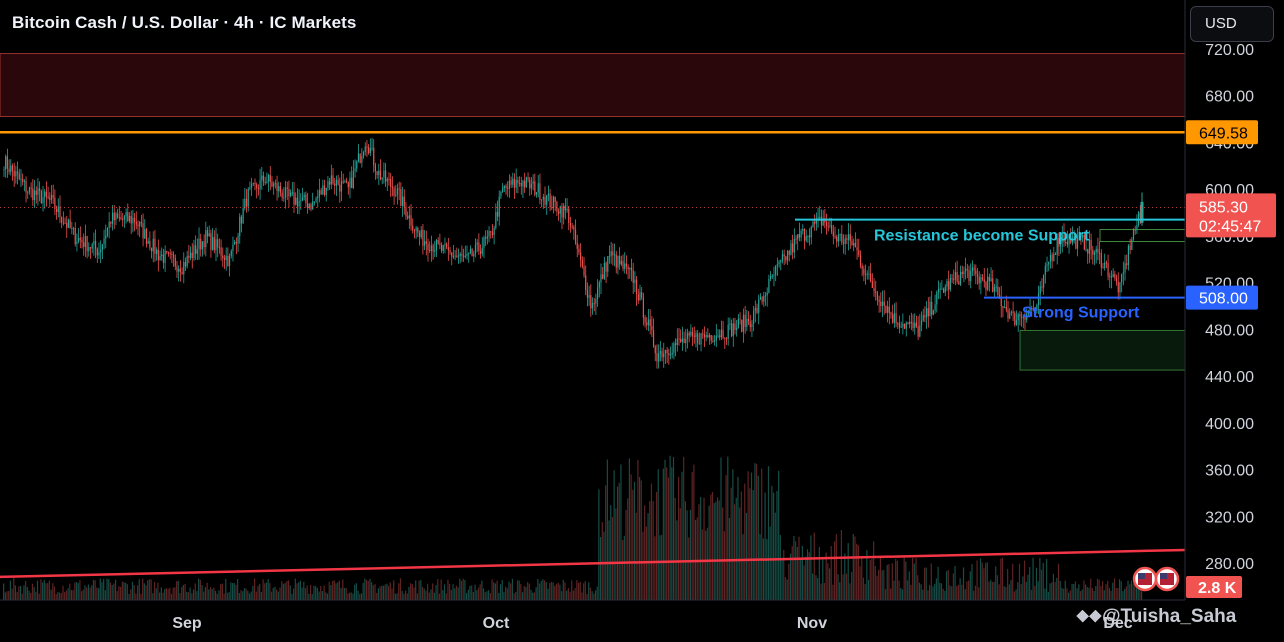 The height and width of the screenshot is (642, 1284). What do you see at coordinates (1229, 50) in the screenshot?
I see `y-tick-label: 720.00` at bounding box center [1229, 50].